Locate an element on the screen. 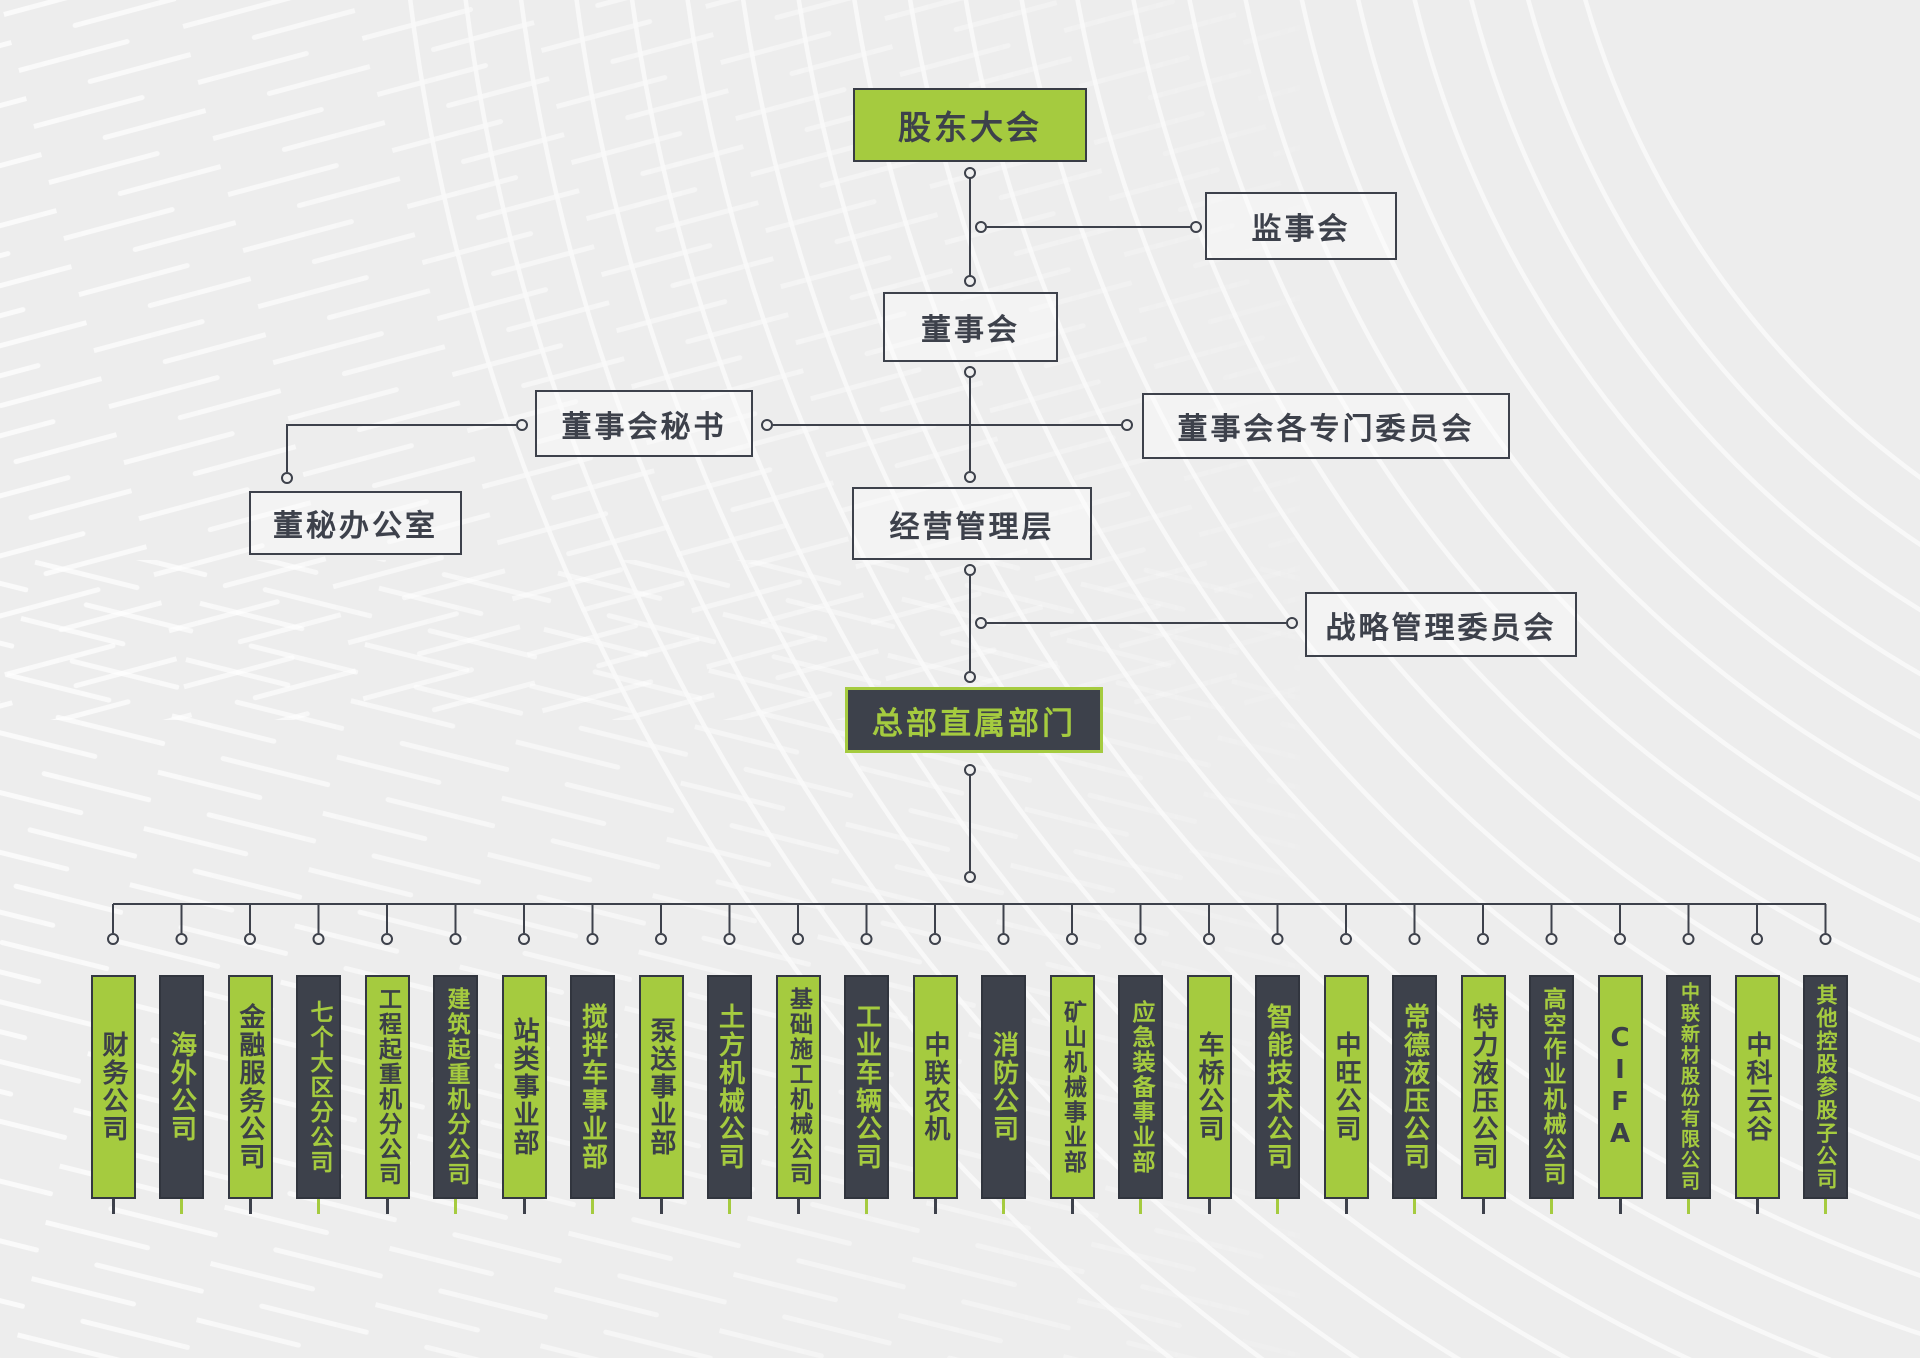 The width and height of the screenshot is (1920, 1358). subsidiary-box: 智能技术公司 is located at coordinates (1277, 1087).